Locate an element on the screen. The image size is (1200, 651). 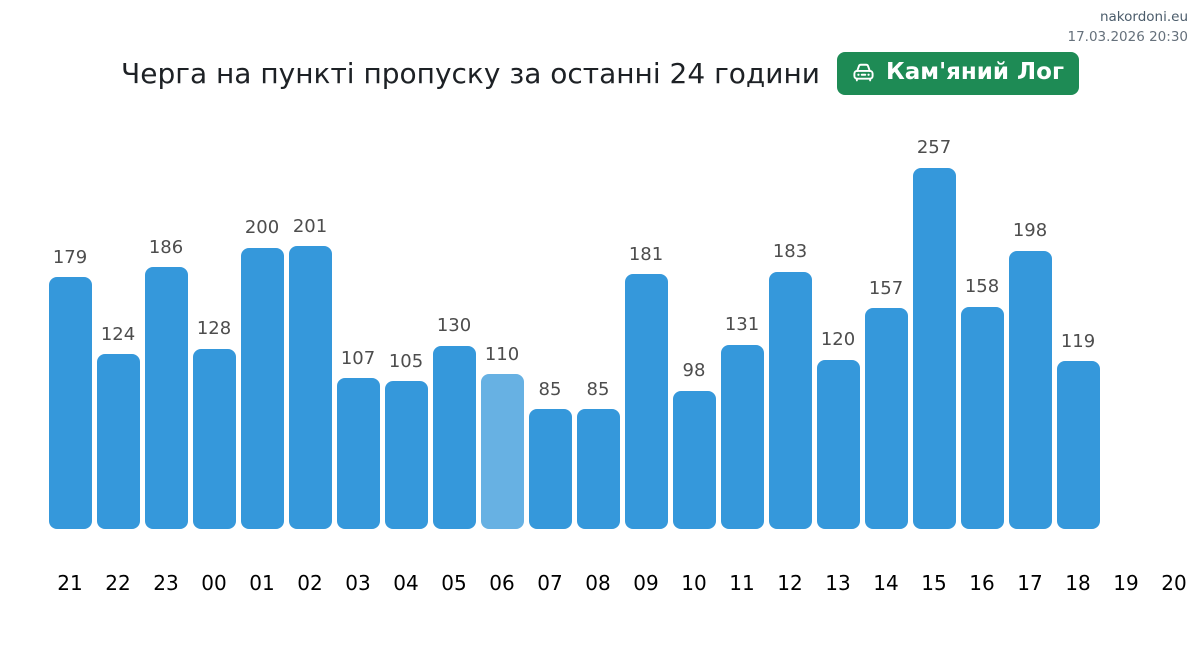
bar-value-label: 105 is located at coordinates (406, 361).